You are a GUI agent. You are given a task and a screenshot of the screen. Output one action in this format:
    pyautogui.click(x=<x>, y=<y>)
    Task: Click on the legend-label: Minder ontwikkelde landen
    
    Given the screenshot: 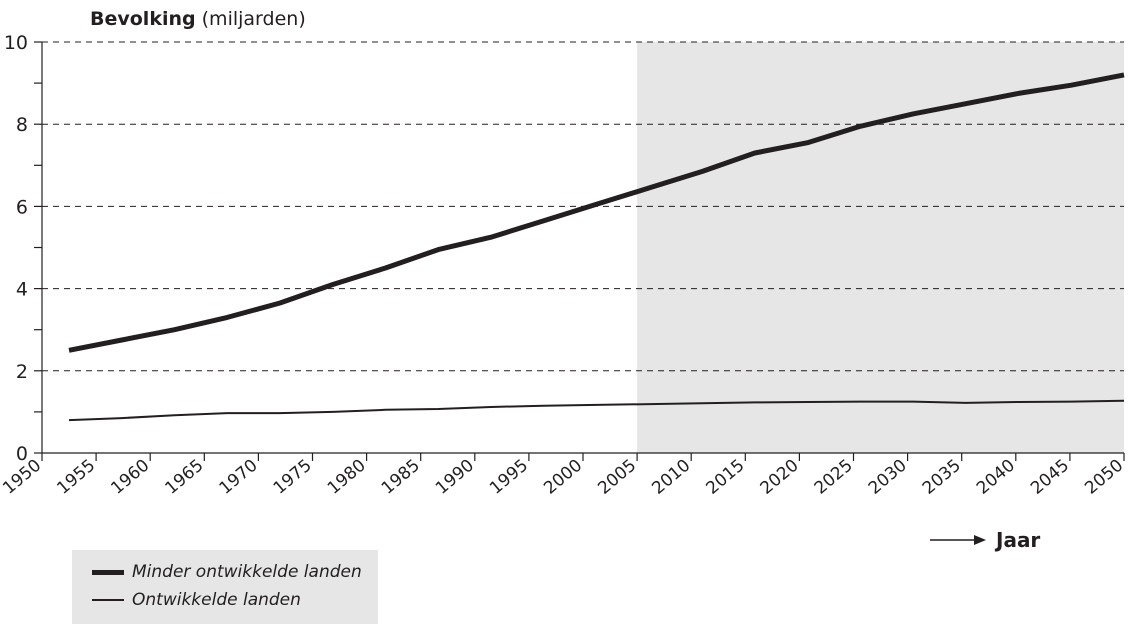 What is the action you would take?
    pyautogui.click(x=247, y=572)
    